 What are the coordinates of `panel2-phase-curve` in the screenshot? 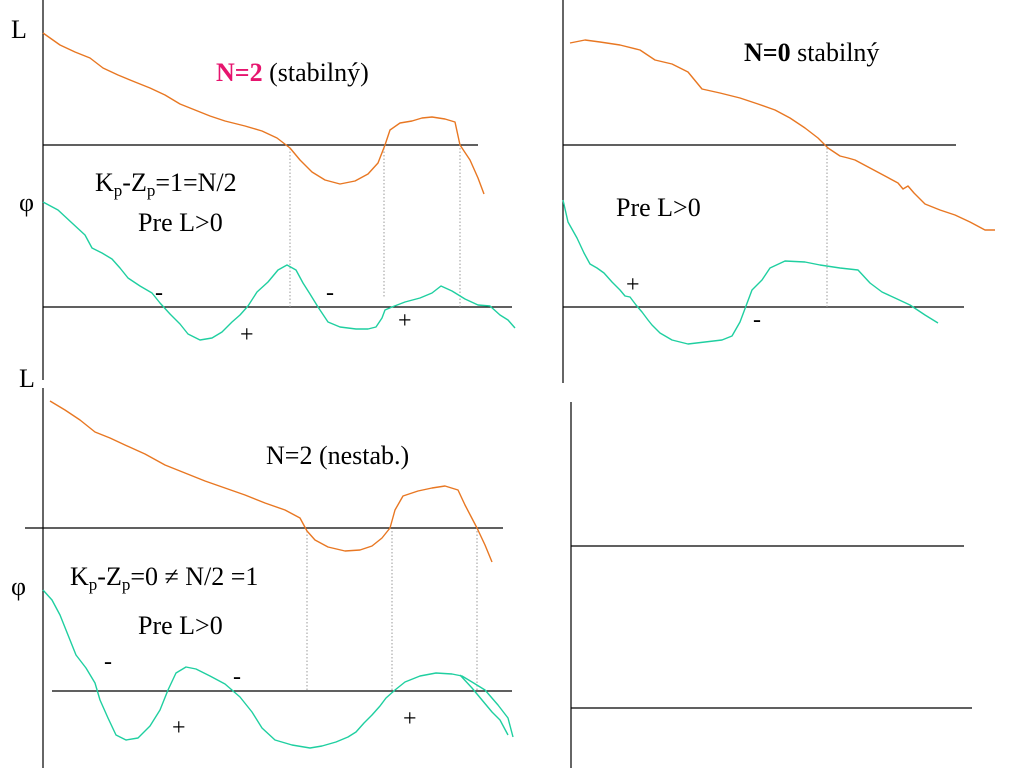 It's located at (750, 272).